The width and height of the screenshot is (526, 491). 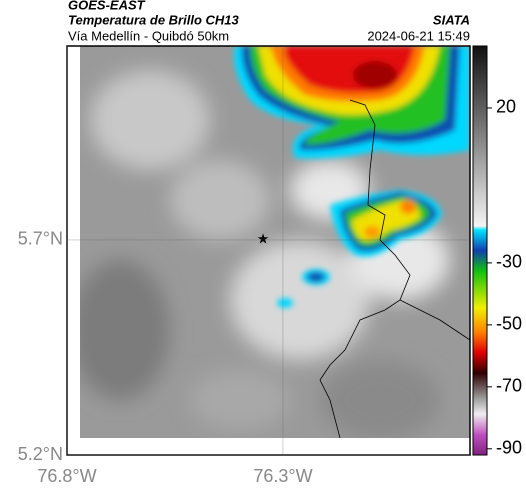 What do you see at coordinates (418, 35) in the screenshot?
I see `datetime: 2024-06-21 15:49` at bounding box center [418, 35].